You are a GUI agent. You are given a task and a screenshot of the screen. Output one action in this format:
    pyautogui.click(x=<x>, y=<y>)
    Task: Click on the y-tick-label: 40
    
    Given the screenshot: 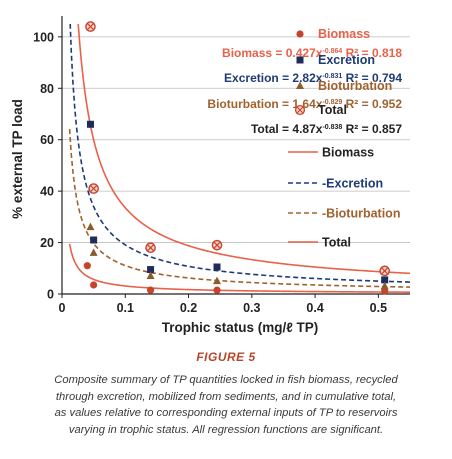 What is the action you would take?
    pyautogui.click(x=47, y=192)
    